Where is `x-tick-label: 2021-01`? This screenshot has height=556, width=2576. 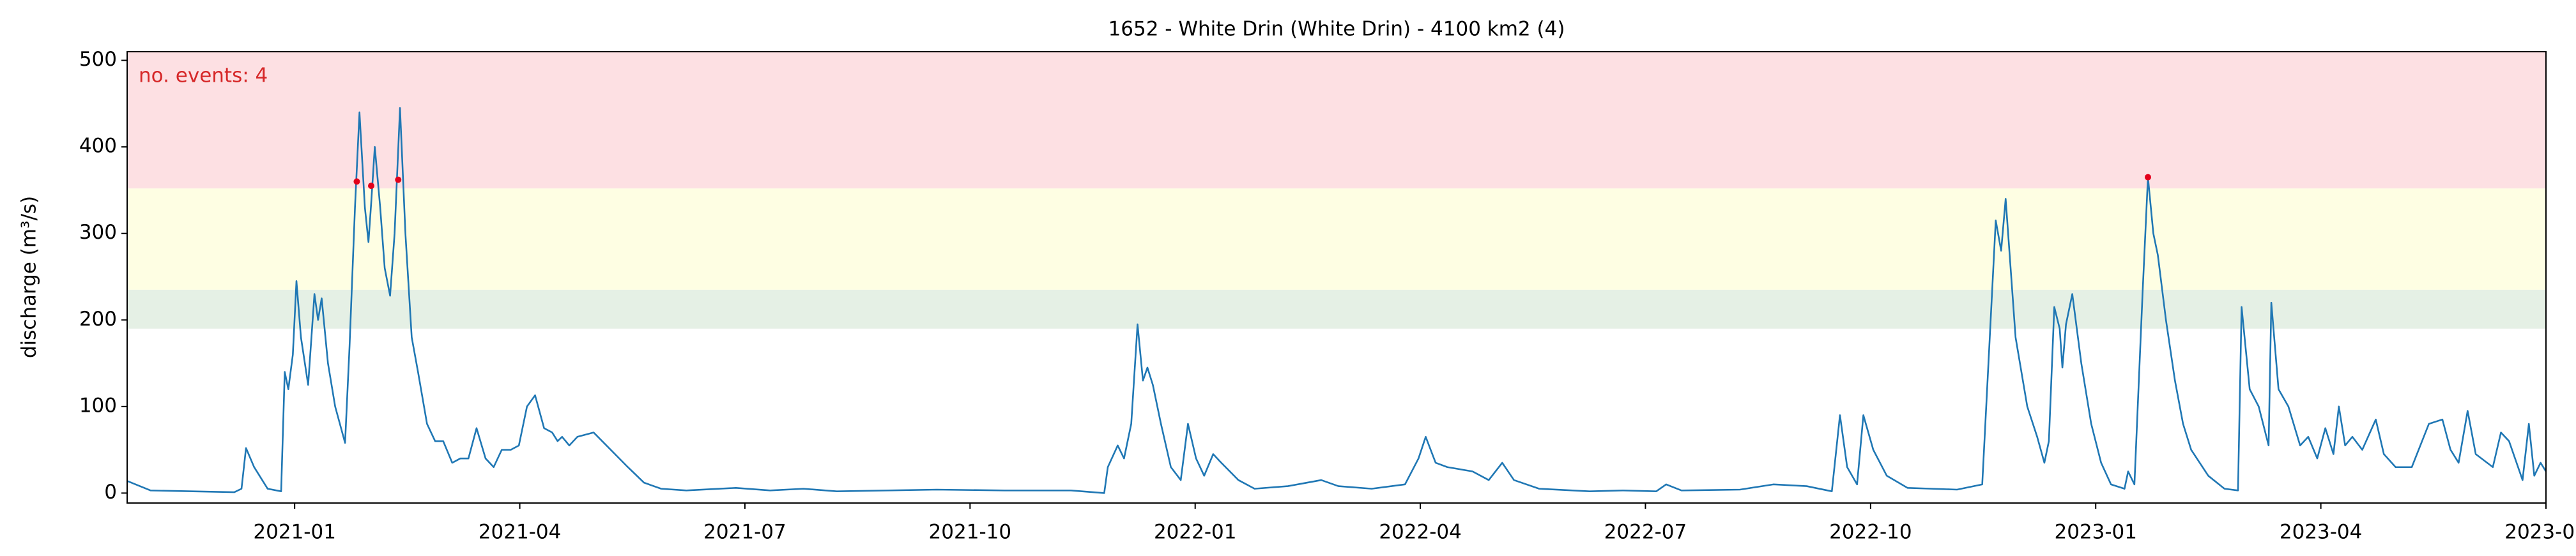
x-tick-label: 2021-01 is located at coordinates (294, 532).